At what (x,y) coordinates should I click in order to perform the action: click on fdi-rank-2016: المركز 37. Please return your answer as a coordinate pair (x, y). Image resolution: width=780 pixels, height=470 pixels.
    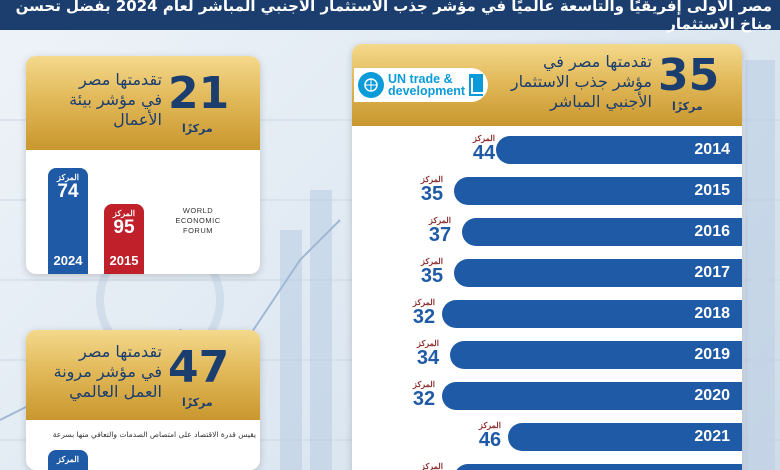
    Looking at the image, I should click on (440, 230).